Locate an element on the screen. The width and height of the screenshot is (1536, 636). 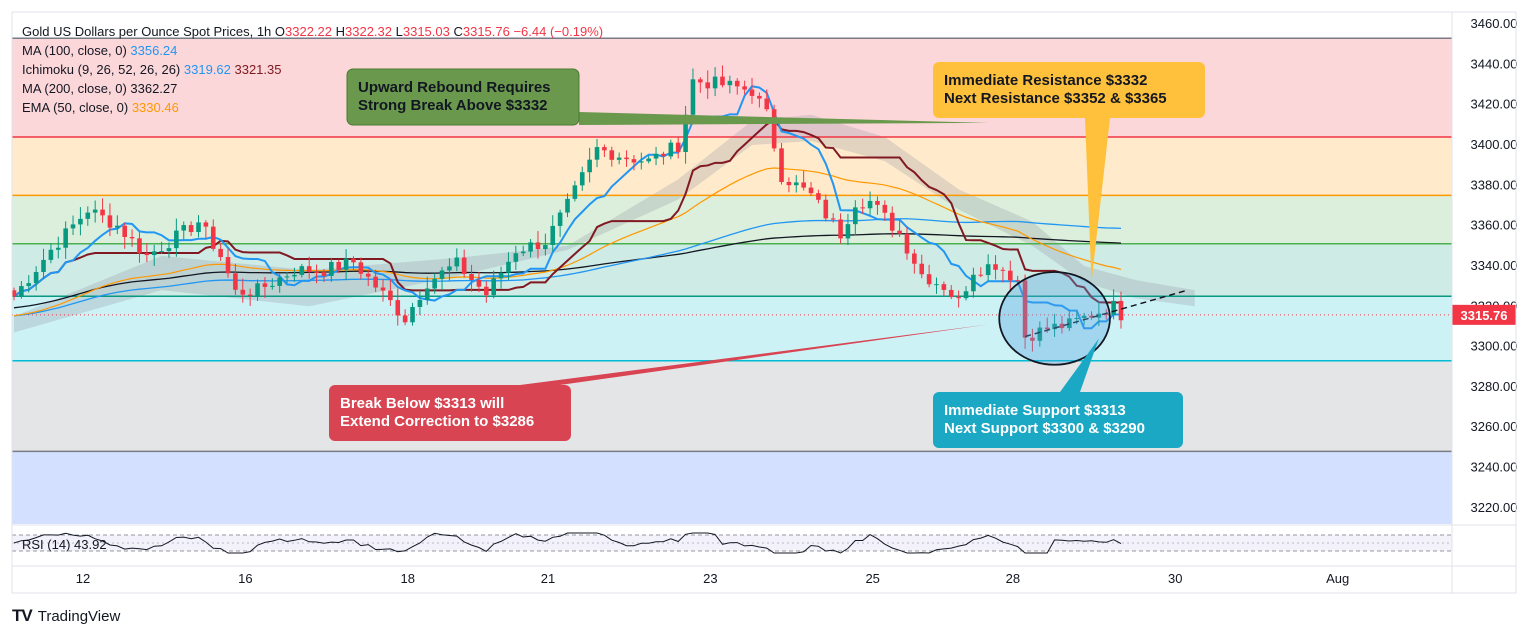
y-tick-label: 3220.00 is located at coordinates (1494, 507).